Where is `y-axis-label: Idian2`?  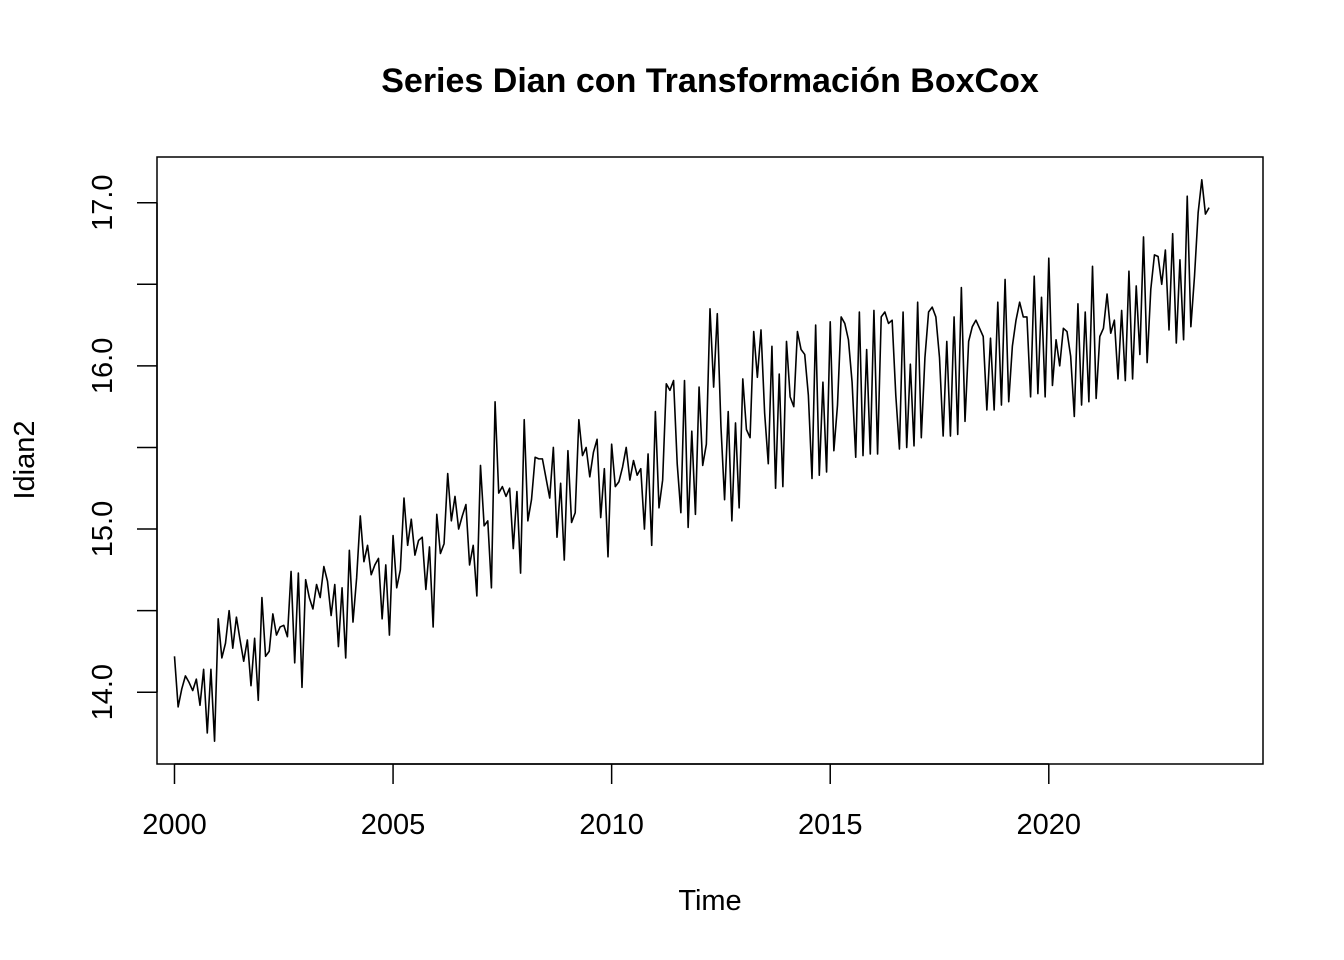
y-axis-label: Idian2 is located at coordinates (25, 459).